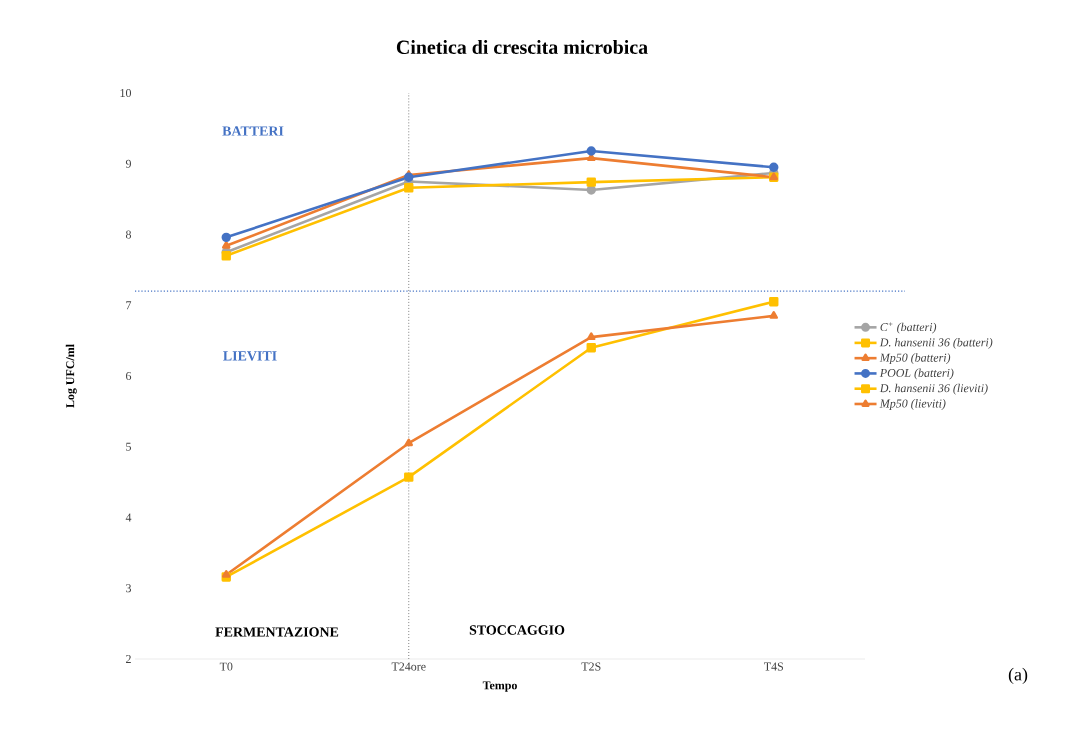  What do you see at coordinates (933, 389) in the screenshot?
I see `legend-label: D. hansenii 36 (lieviti)` at bounding box center [933, 389].